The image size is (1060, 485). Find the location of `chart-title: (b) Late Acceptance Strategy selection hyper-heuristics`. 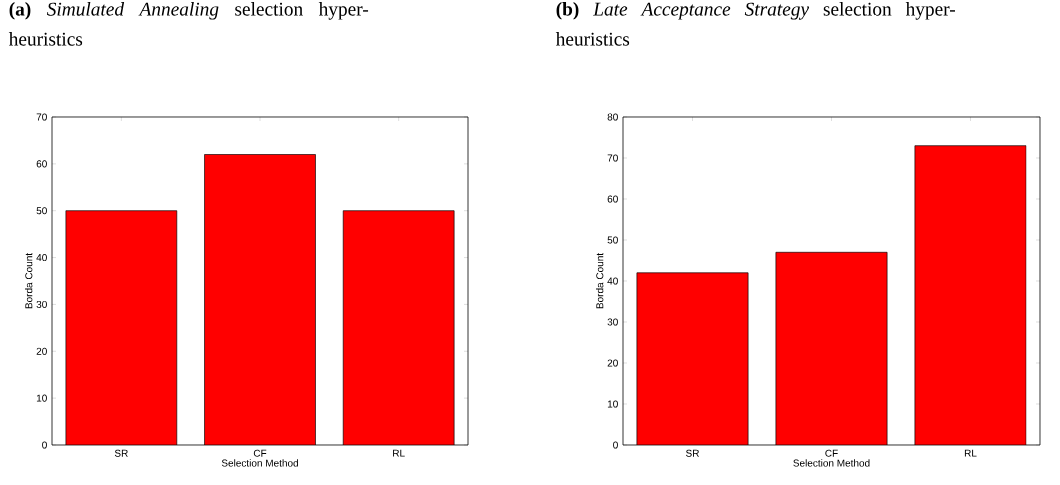

chart-title: (b) Late Acceptance Strategy selection hyper-heuristics is located at coordinates (755, 24).